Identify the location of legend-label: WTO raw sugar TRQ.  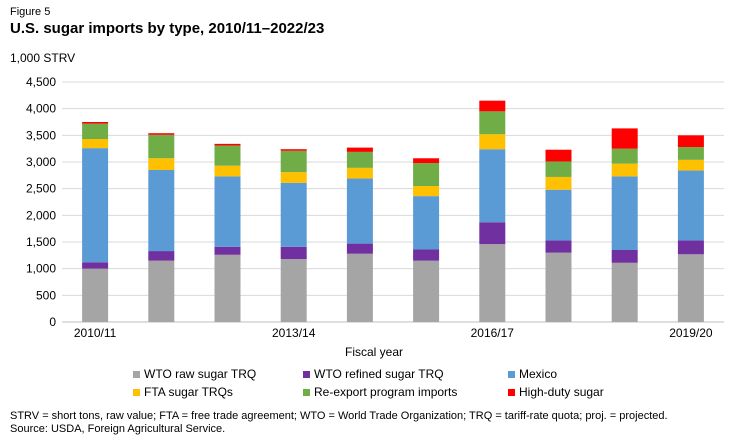
(200, 374).